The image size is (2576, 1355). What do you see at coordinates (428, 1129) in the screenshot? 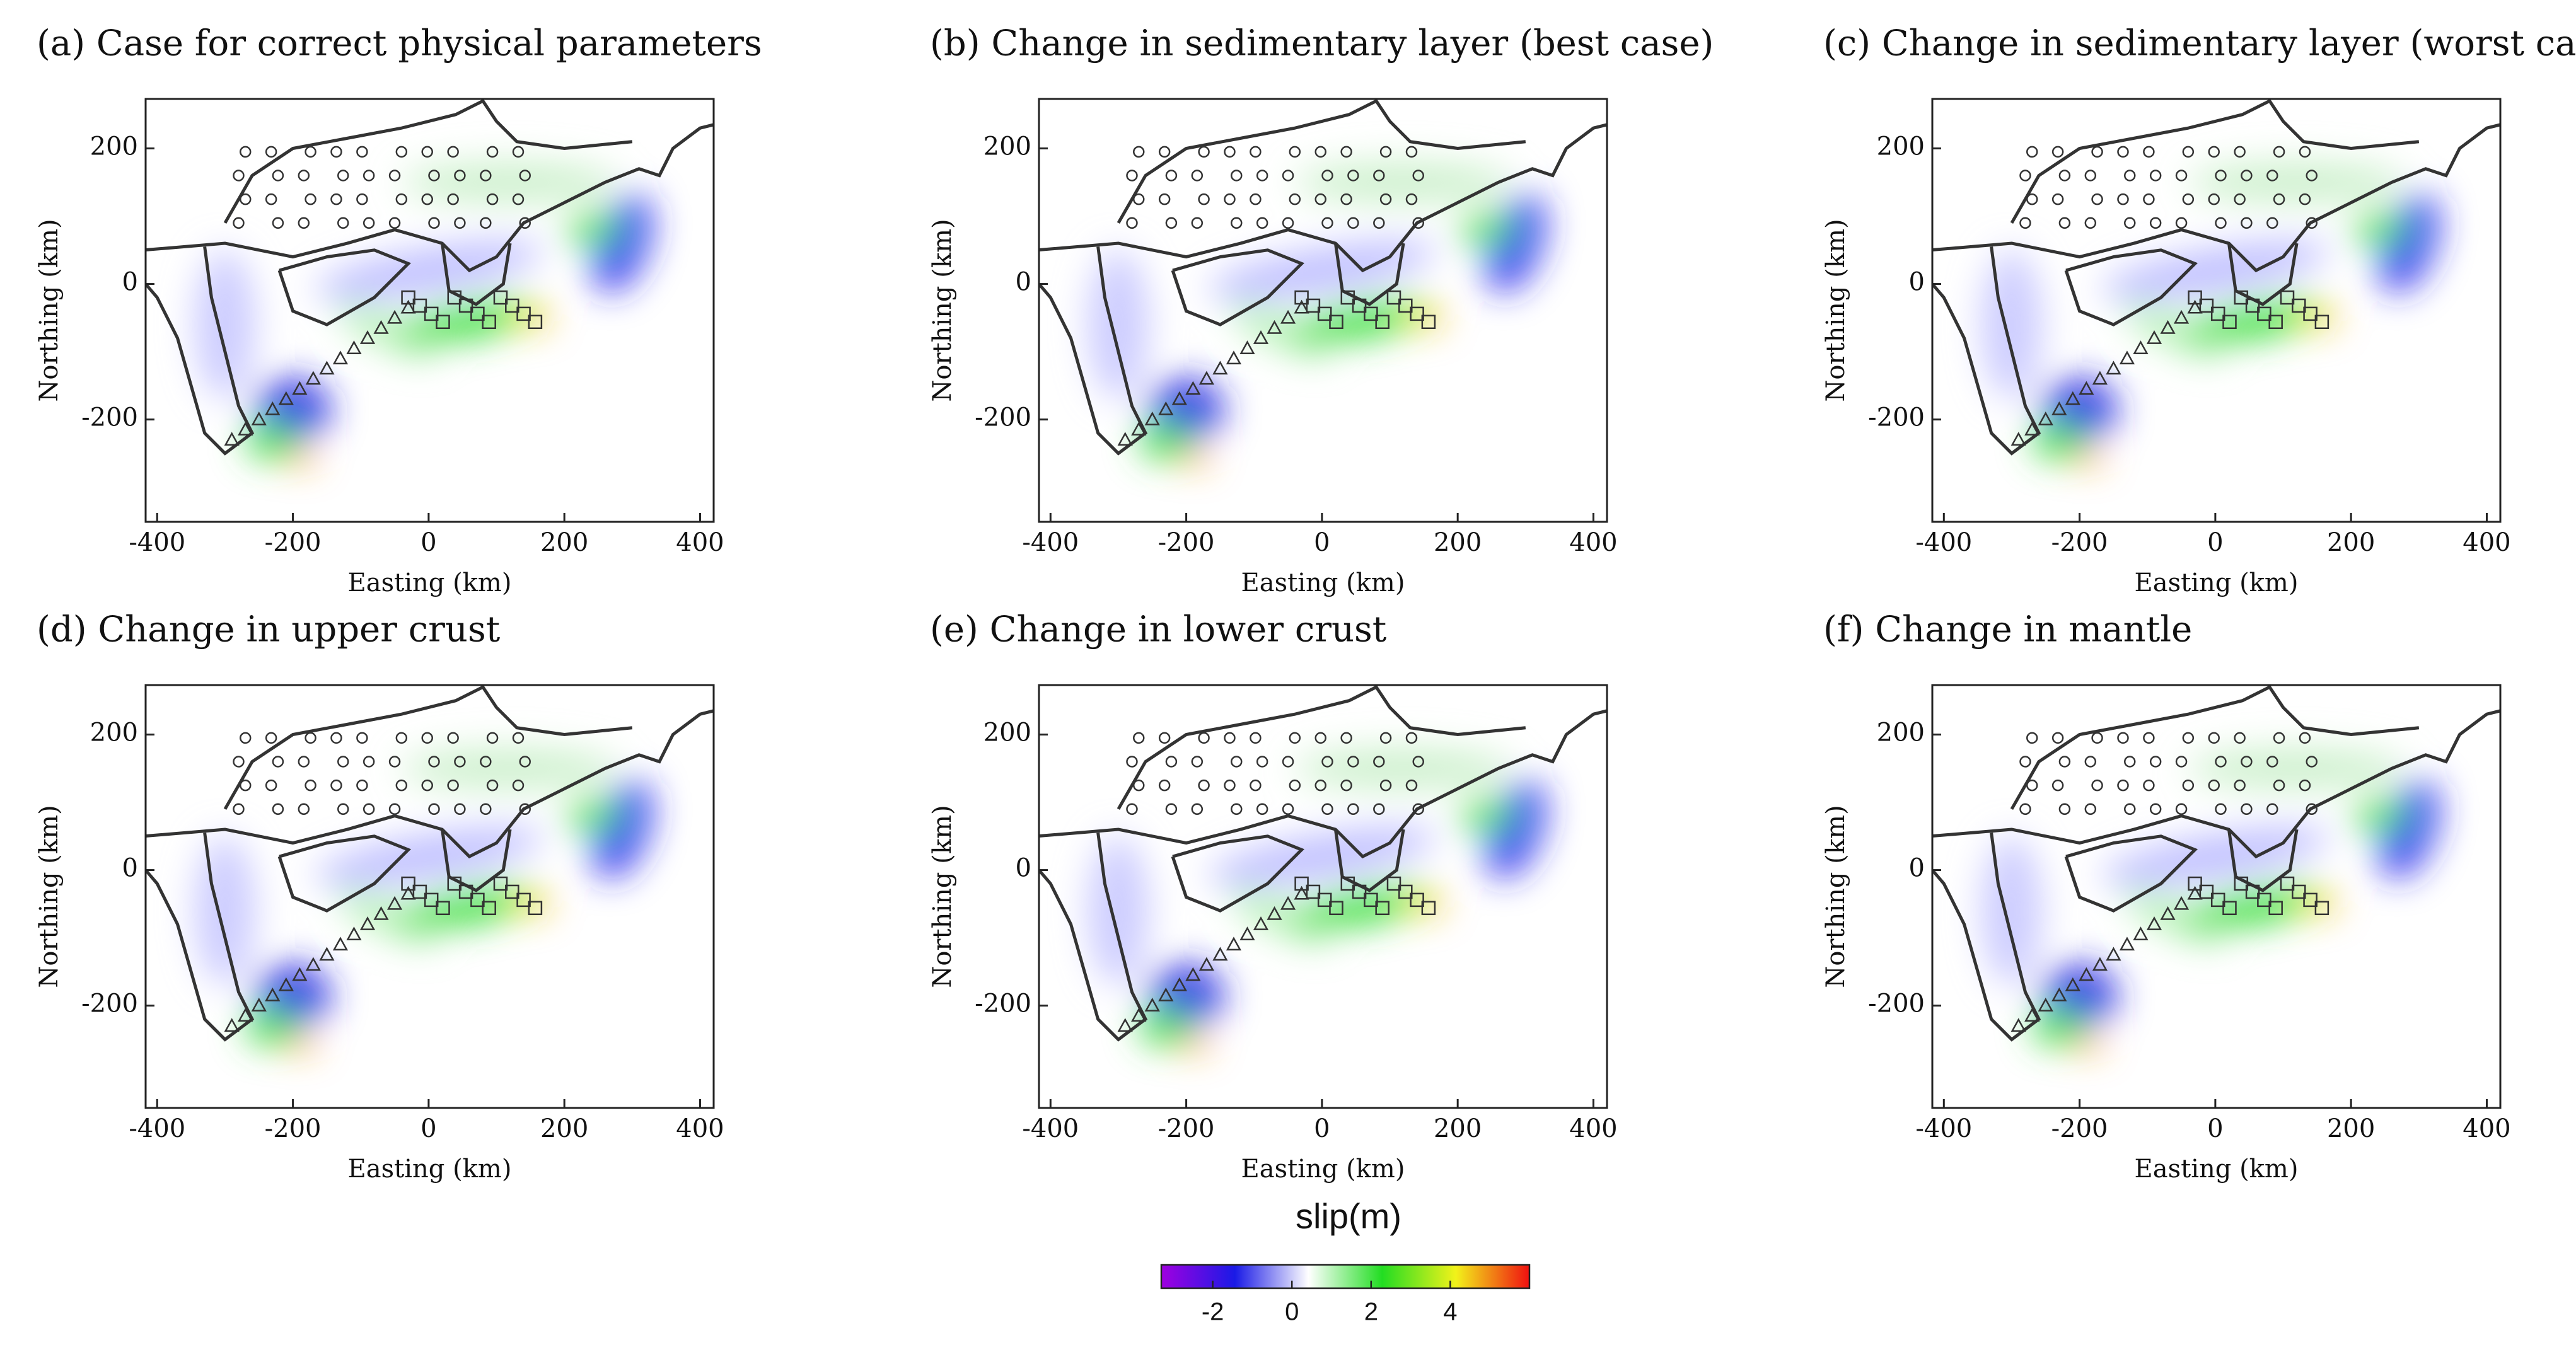
I see `x-tick-label: 0` at bounding box center [428, 1129].